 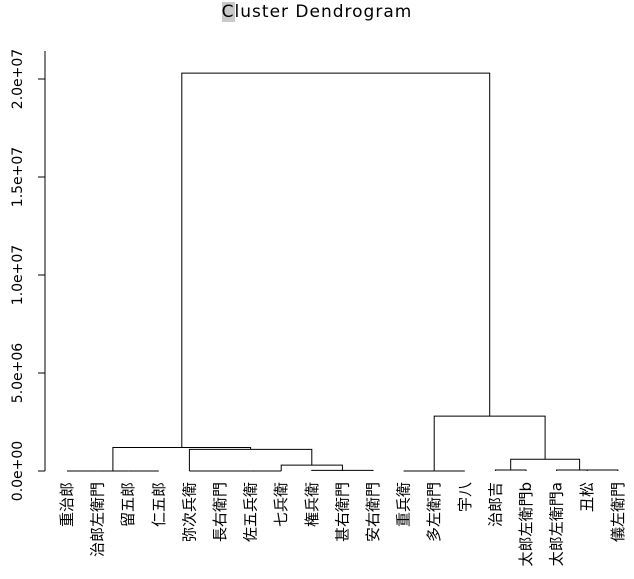 What do you see at coordinates (98, 519) in the screenshot?
I see `leaf-label: 治郎左衛門` at bounding box center [98, 519].